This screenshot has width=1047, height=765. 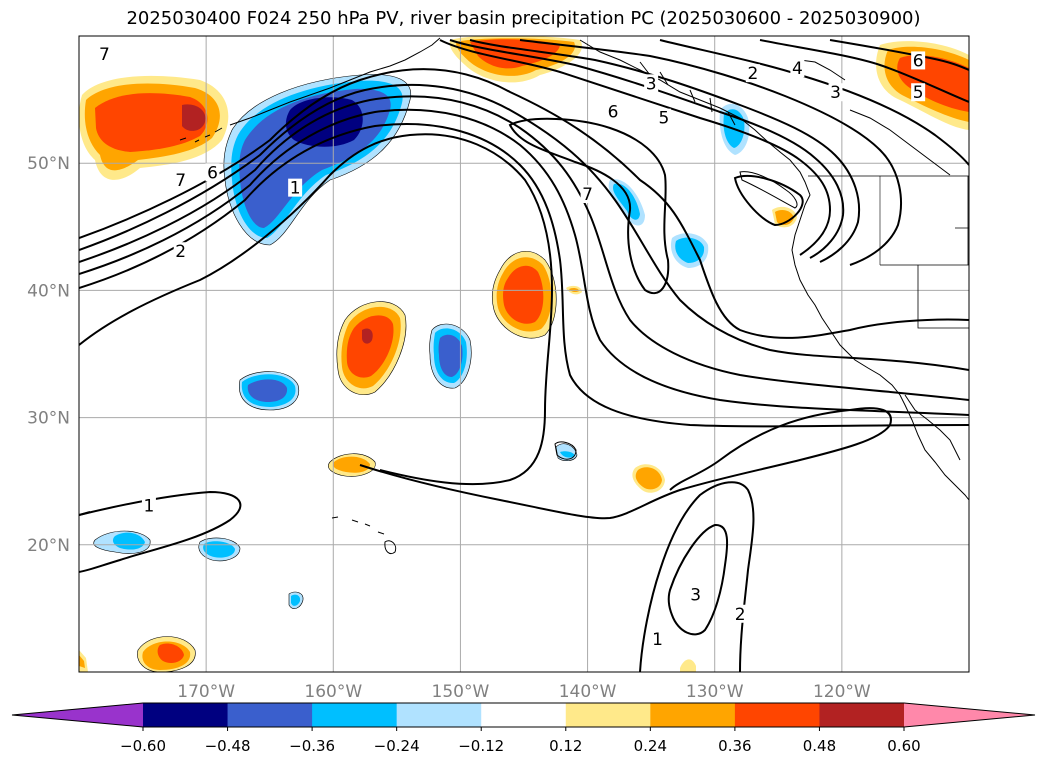 I want to click on colorbar-tick-label: −0.24, so click(x=397, y=746).